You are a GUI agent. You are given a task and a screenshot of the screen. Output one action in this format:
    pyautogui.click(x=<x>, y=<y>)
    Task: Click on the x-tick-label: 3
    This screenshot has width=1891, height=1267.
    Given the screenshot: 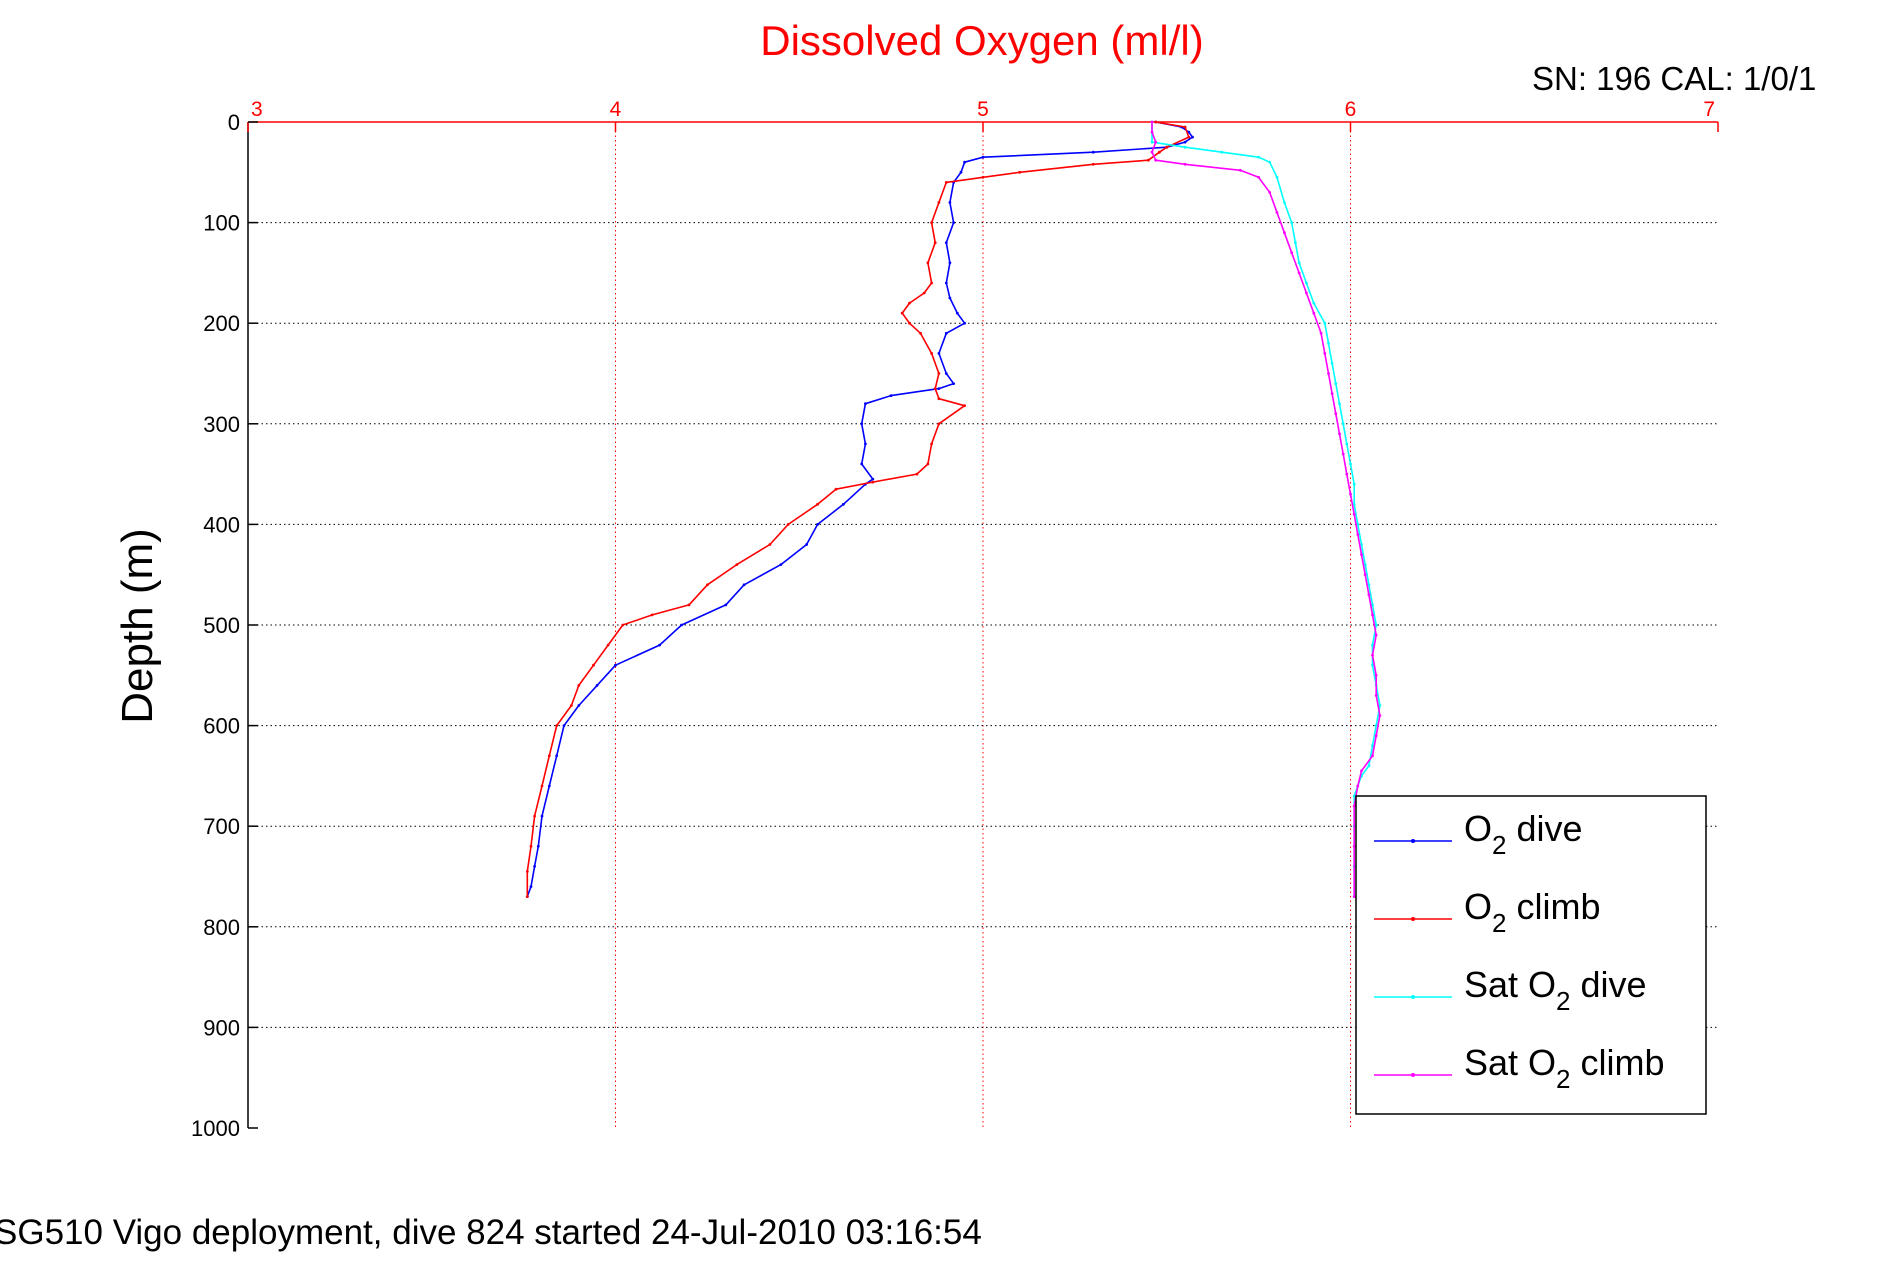 What is the action you would take?
    pyautogui.click(x=257, y=109)
    